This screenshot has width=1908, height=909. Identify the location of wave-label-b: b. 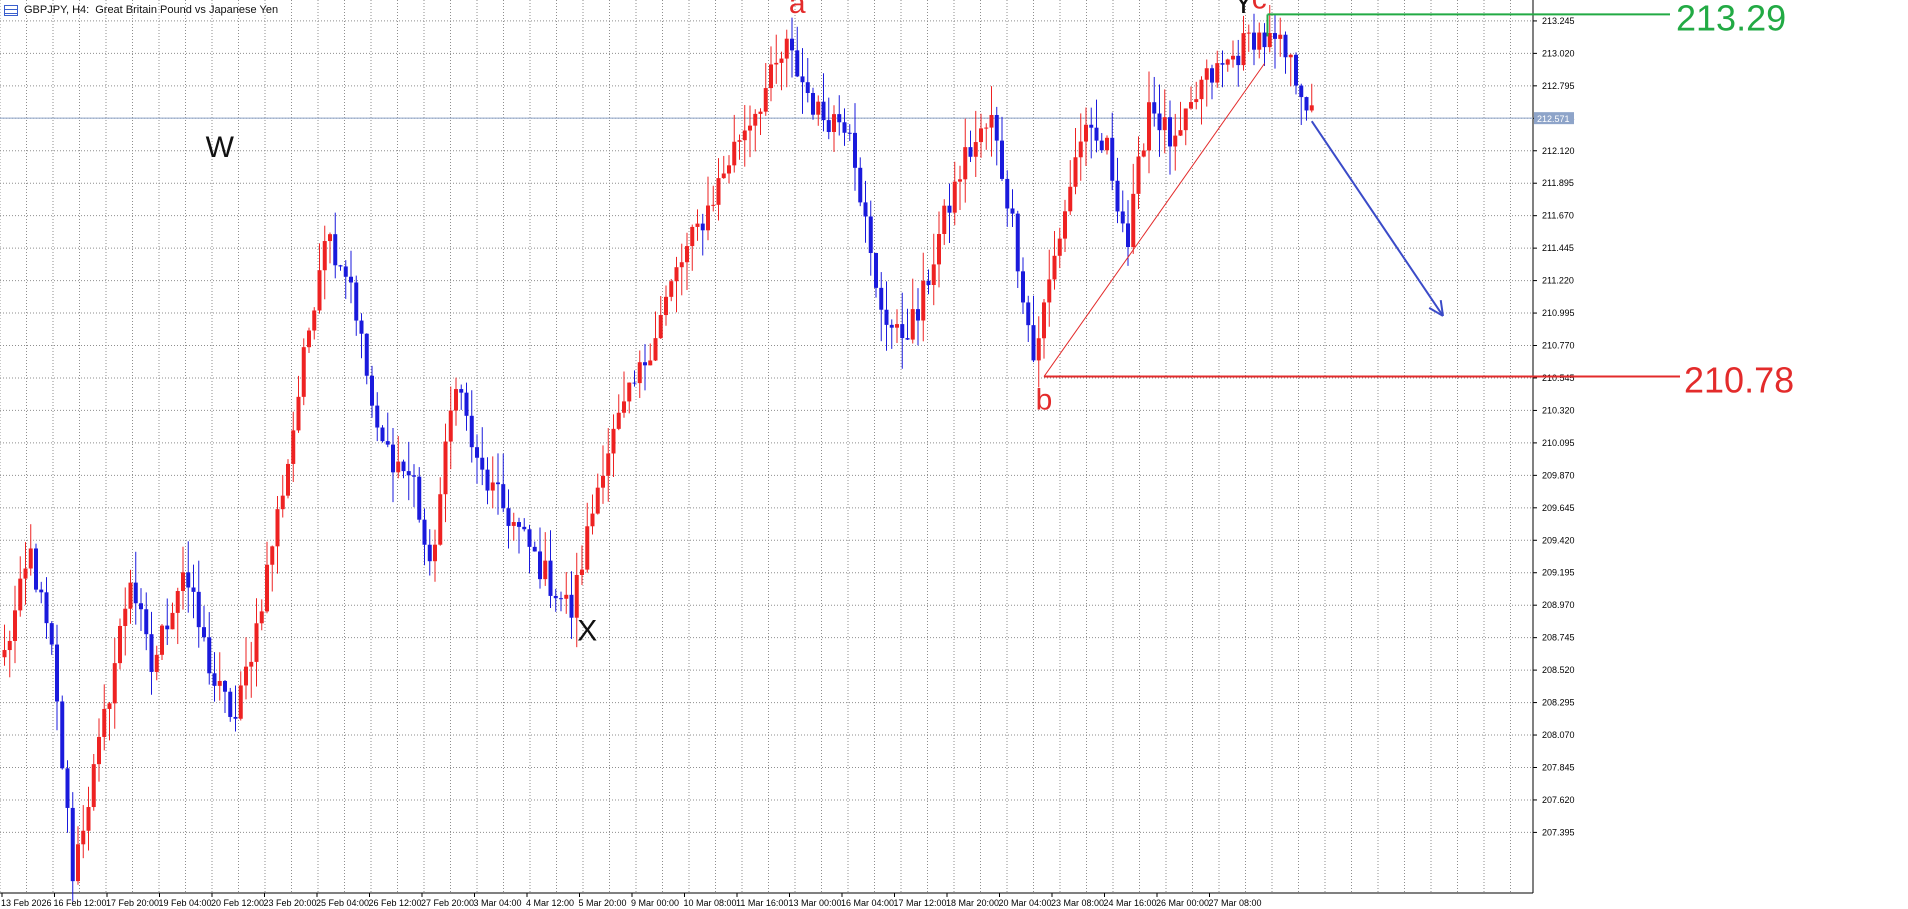
(1044, 400).